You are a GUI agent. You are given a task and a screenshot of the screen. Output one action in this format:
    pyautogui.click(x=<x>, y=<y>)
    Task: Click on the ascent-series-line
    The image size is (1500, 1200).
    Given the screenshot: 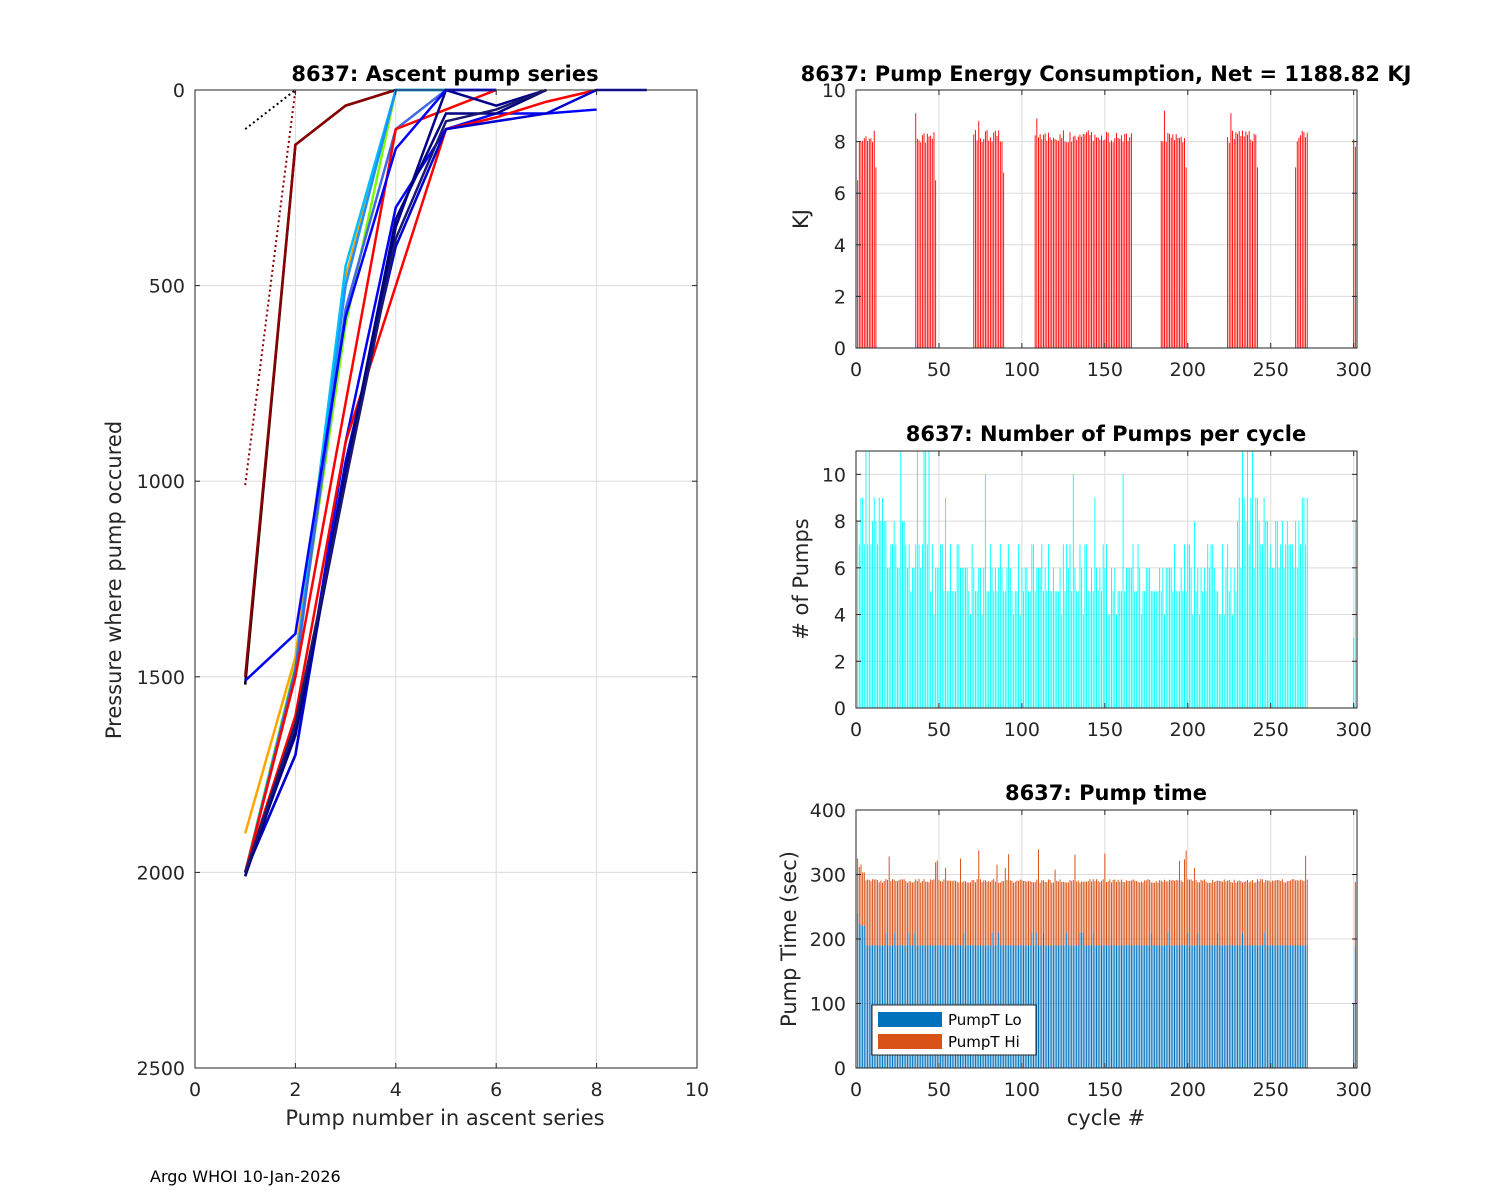 What is the action you would take?
    pyautogui.click(x=395, y=480)
    